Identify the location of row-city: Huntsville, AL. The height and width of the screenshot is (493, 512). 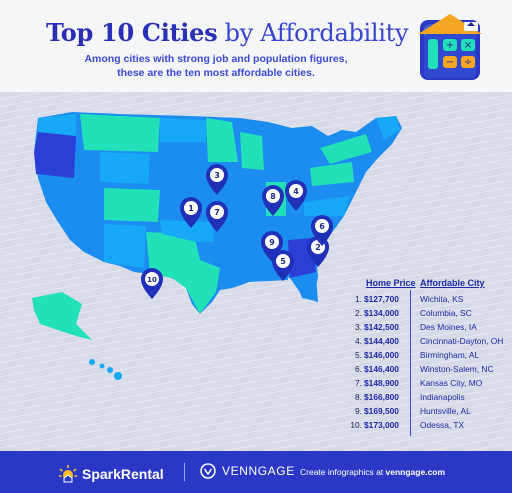
(445, 411).